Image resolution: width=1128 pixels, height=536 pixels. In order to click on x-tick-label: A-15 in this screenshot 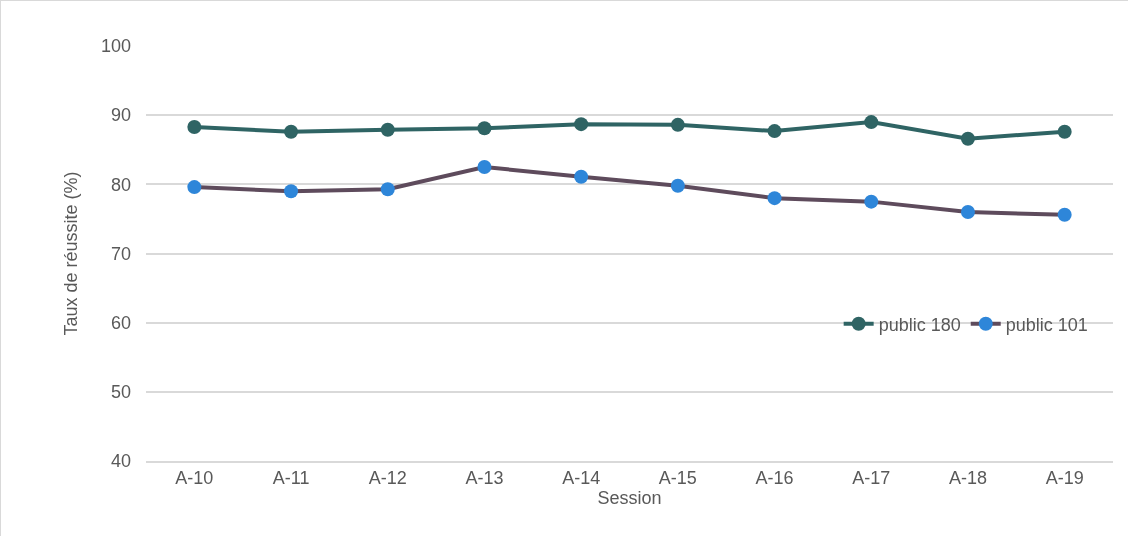, I will do `click(677, 478)`.